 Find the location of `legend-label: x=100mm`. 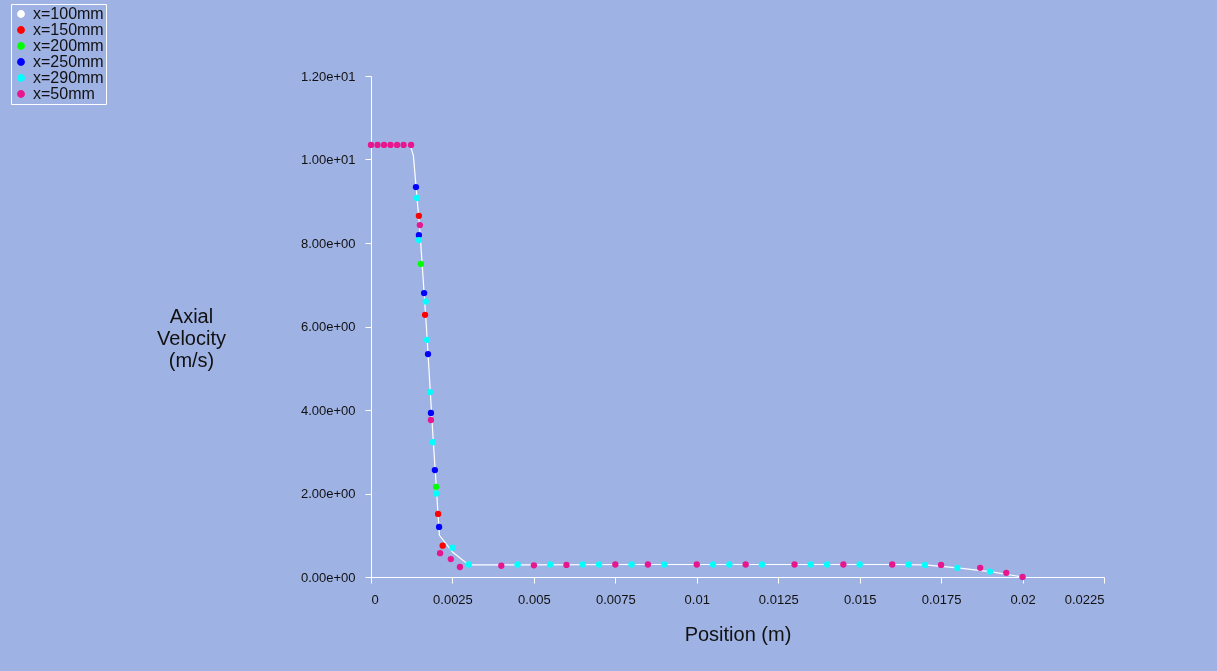

legend-label: x=100mm is located at coordinates (68, 13).